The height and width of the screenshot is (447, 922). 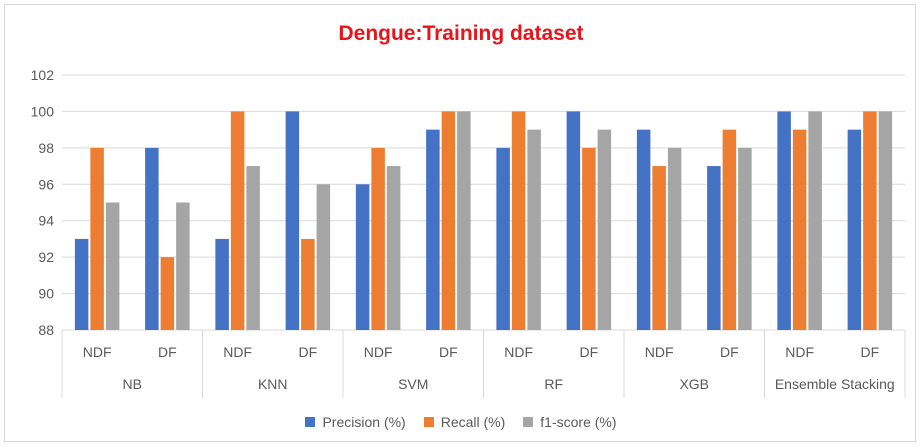 I want to click on x-group-label: SVM, so click(x=413, y=384).